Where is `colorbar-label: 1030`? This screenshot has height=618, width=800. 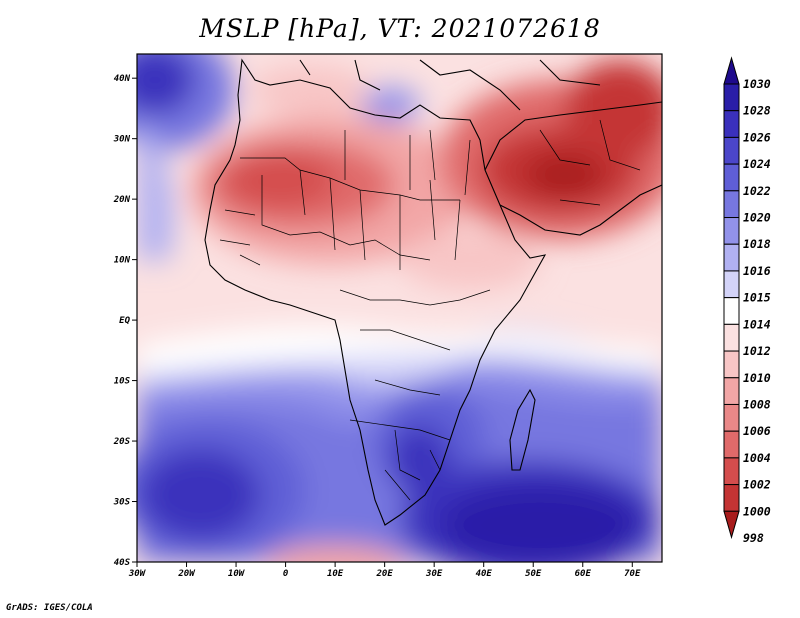 colorbar-label: 1030 is located at coordinates (757, 84).